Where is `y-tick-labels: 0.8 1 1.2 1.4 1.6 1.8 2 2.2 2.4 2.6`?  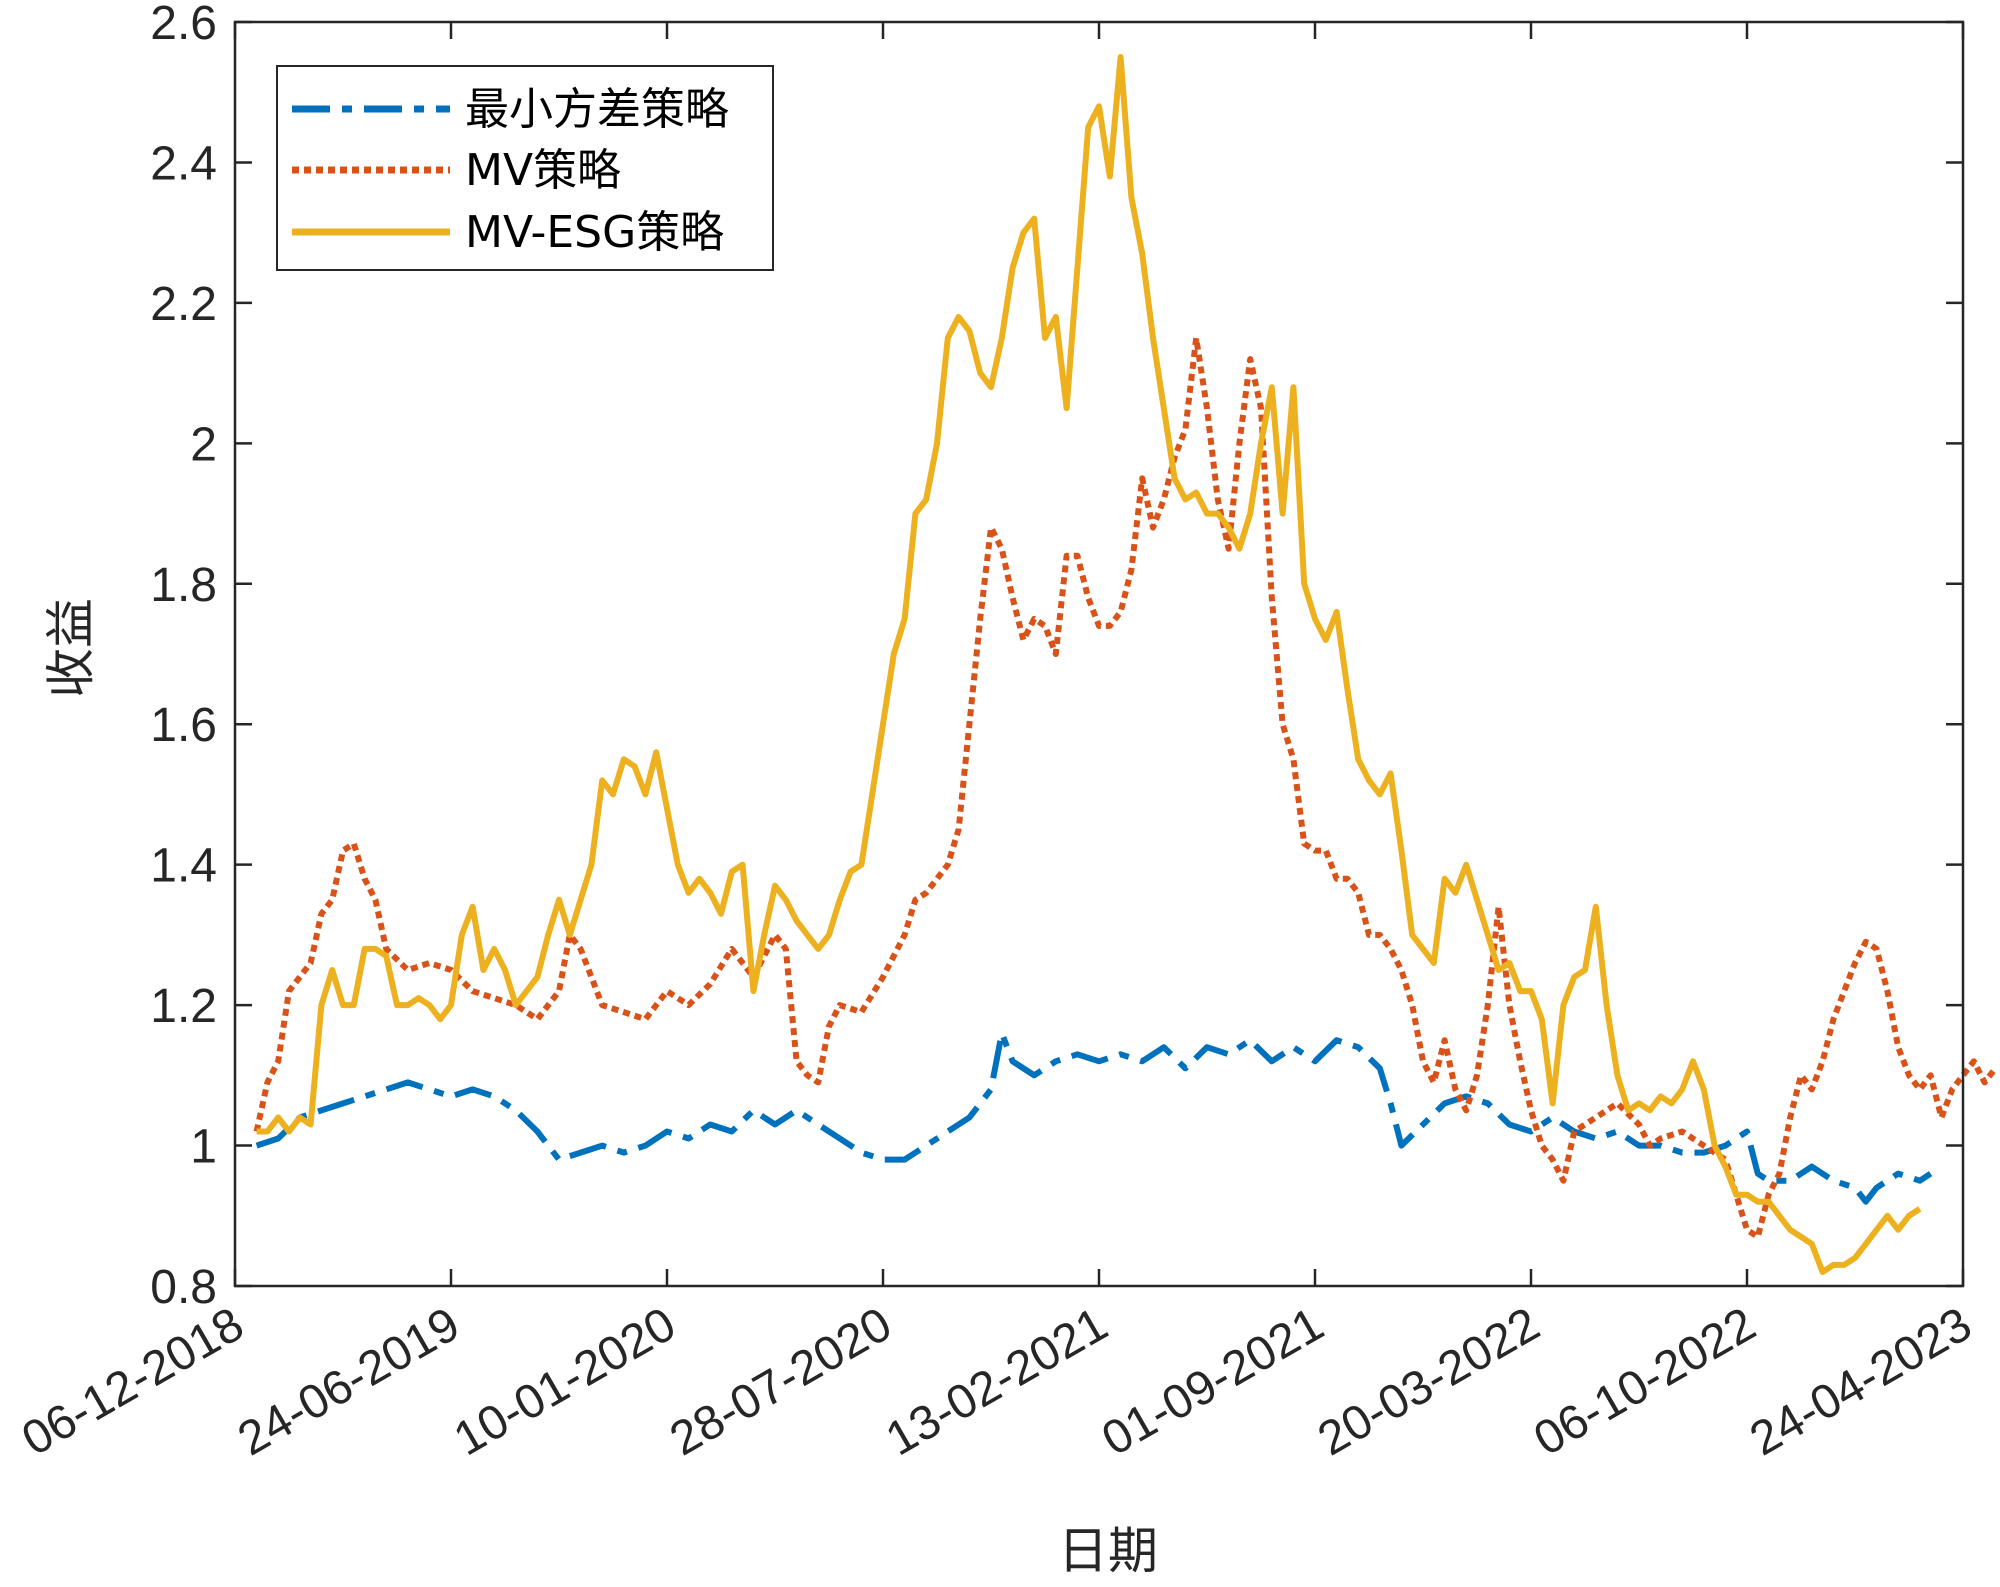 y-tick-labels: 0.8 1 1.2 1.4 1.6 1.8 2 2.2 2.4 2.6 is located at coordinates (183, 657).